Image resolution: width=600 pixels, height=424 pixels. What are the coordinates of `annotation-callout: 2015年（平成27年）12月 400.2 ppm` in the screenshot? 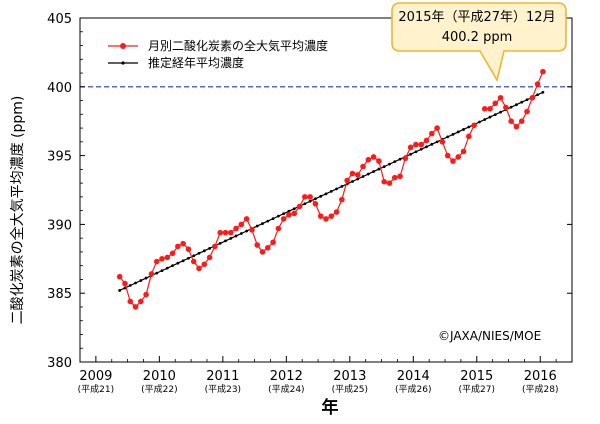 It's located at (479, 42).